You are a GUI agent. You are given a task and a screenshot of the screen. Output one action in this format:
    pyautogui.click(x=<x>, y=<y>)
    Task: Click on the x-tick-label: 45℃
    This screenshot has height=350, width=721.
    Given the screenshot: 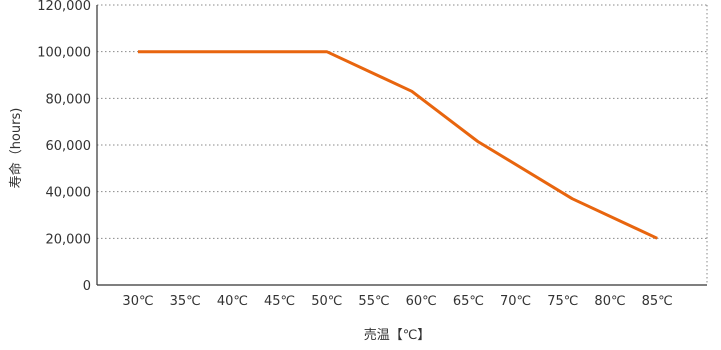 What is the action you would take?
    pyautogui.click(x=279, y=301)
    